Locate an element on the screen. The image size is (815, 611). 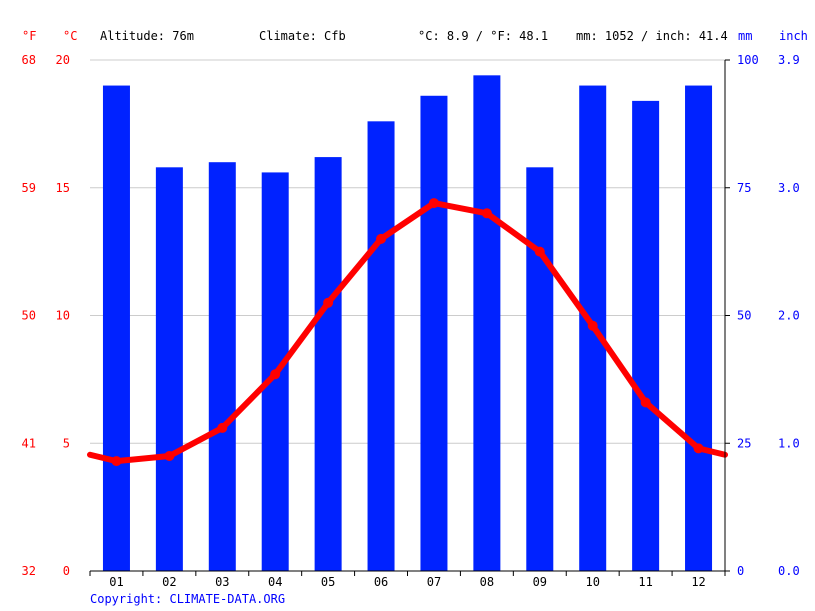
unit-c-label: °C is located at coordinates (70, 36).